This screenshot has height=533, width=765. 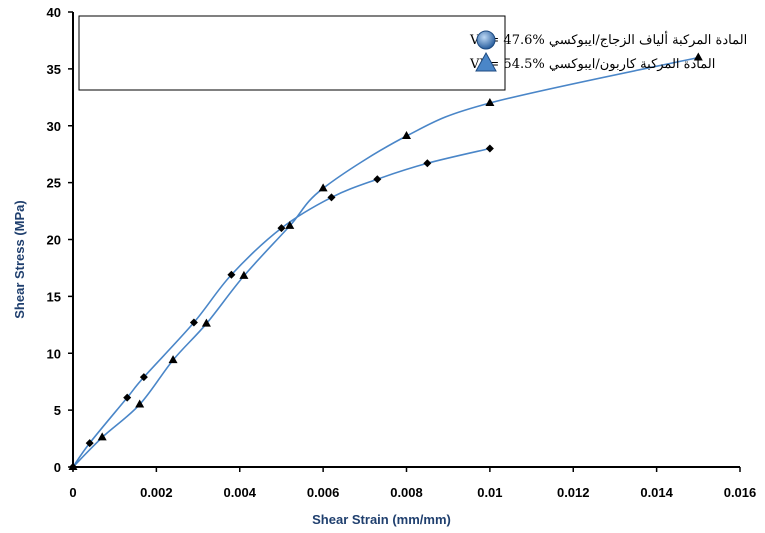 I want to click on y-tick-label: 15, so click(x=54, y=296).